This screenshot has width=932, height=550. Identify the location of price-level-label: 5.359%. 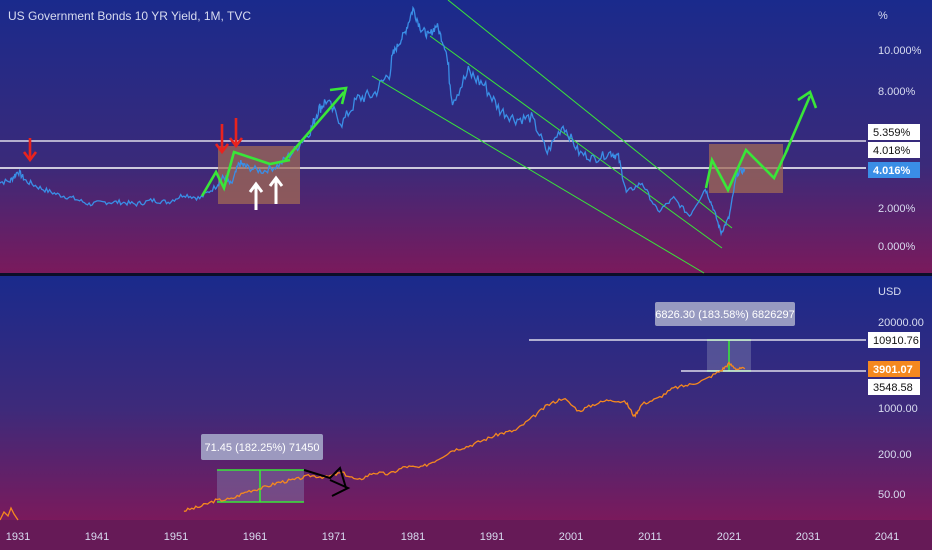
(894, 132).